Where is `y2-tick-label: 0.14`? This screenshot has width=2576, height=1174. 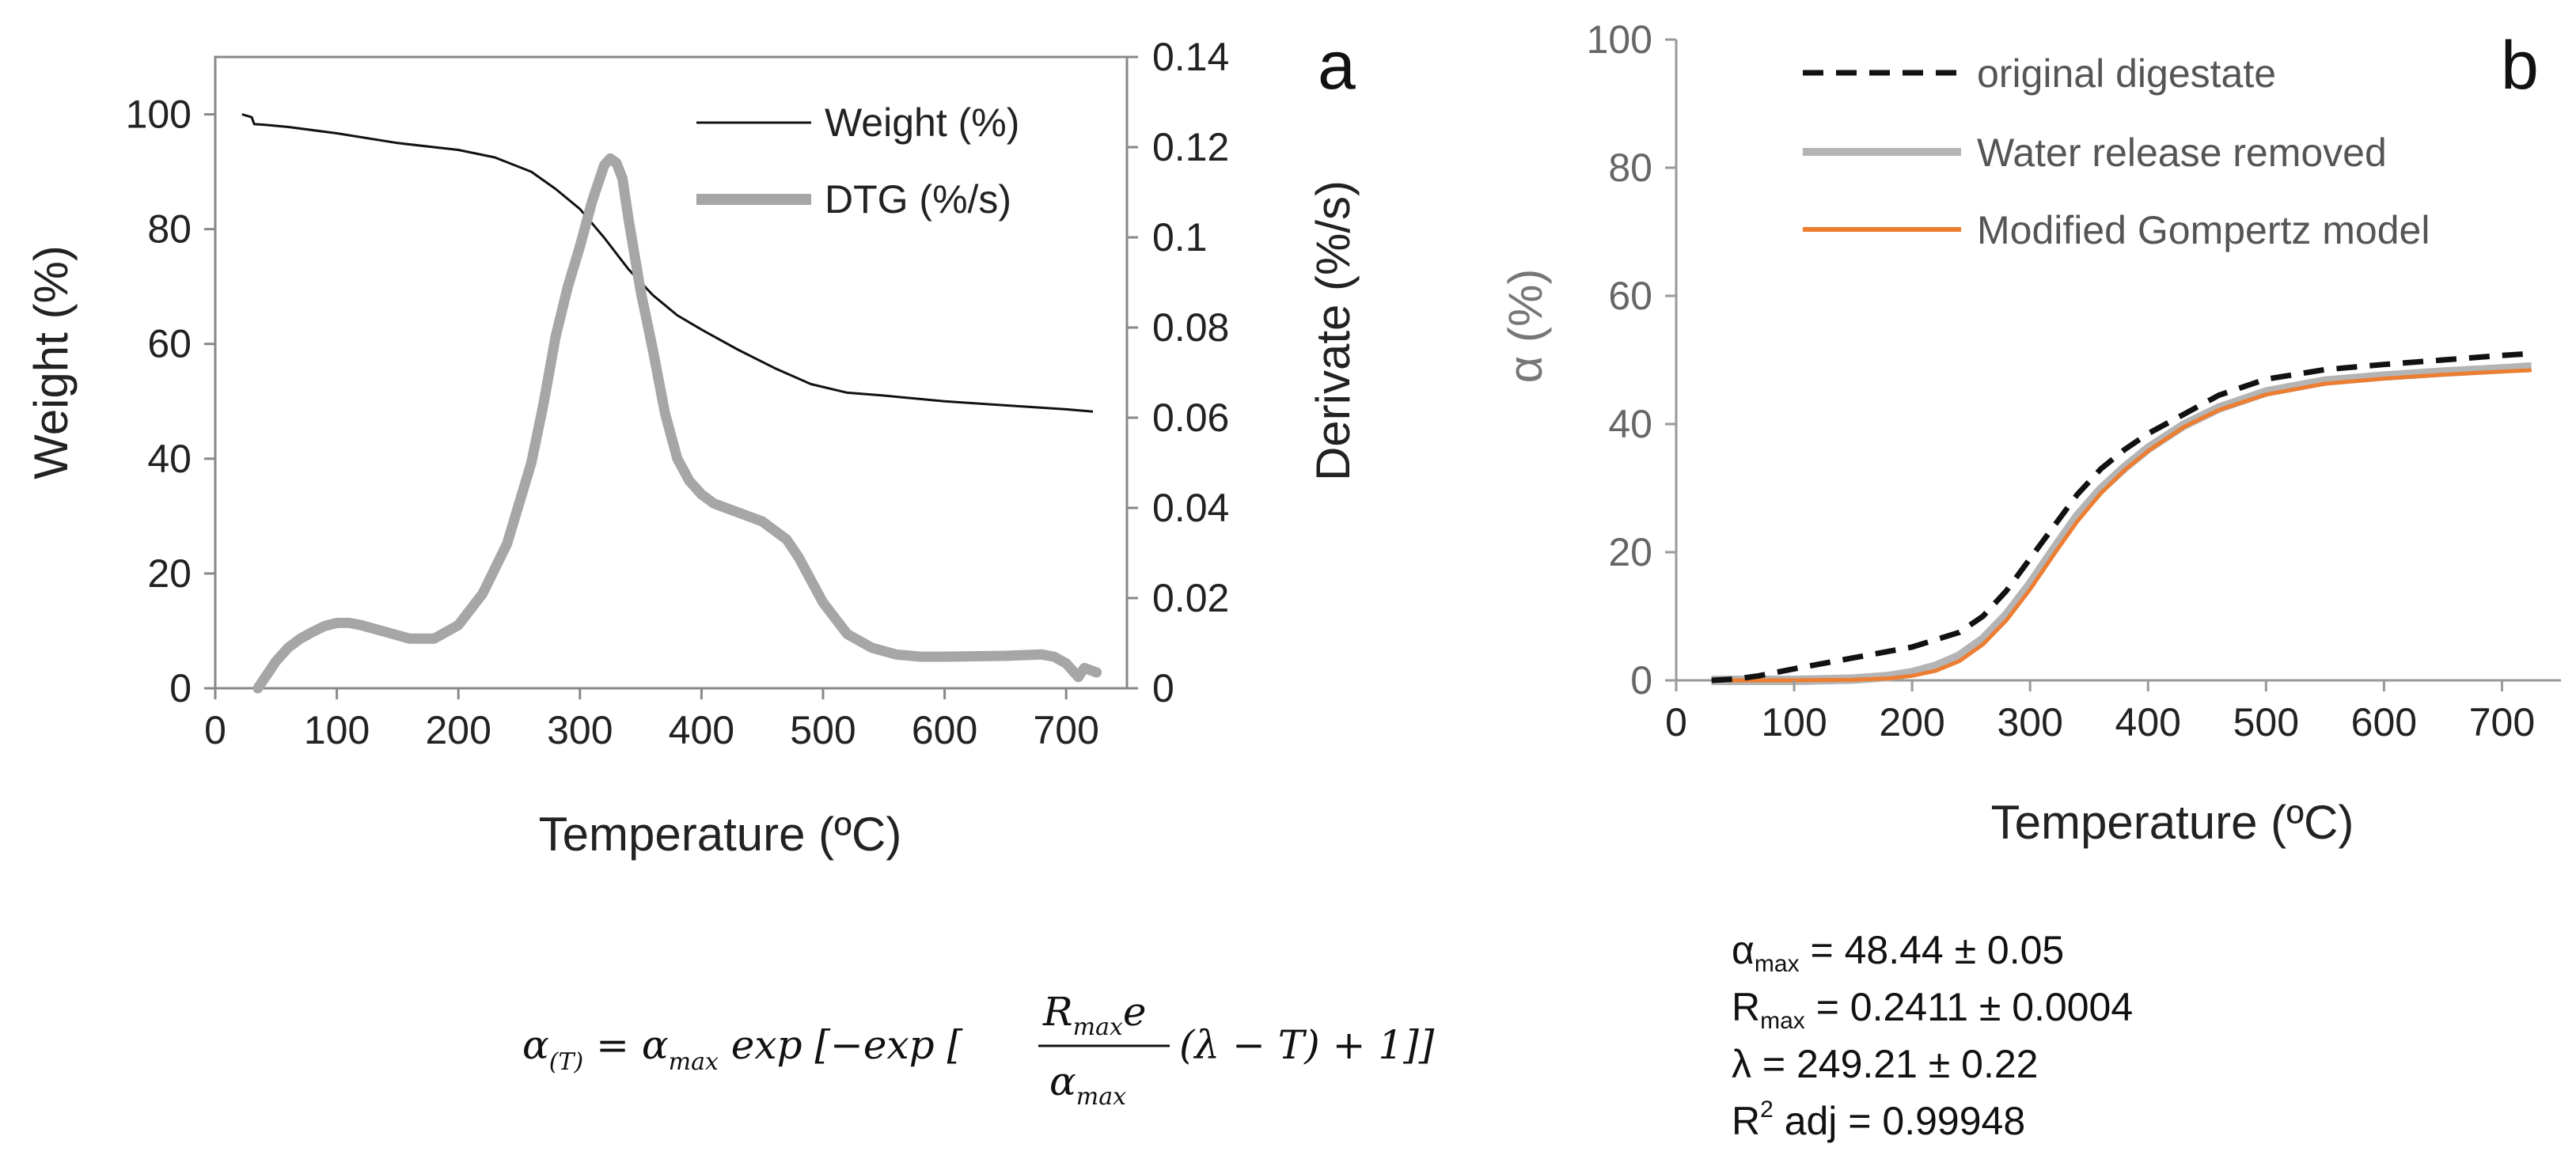 y2-tick-label: 0.14 is located at coordinates (1190, 57).